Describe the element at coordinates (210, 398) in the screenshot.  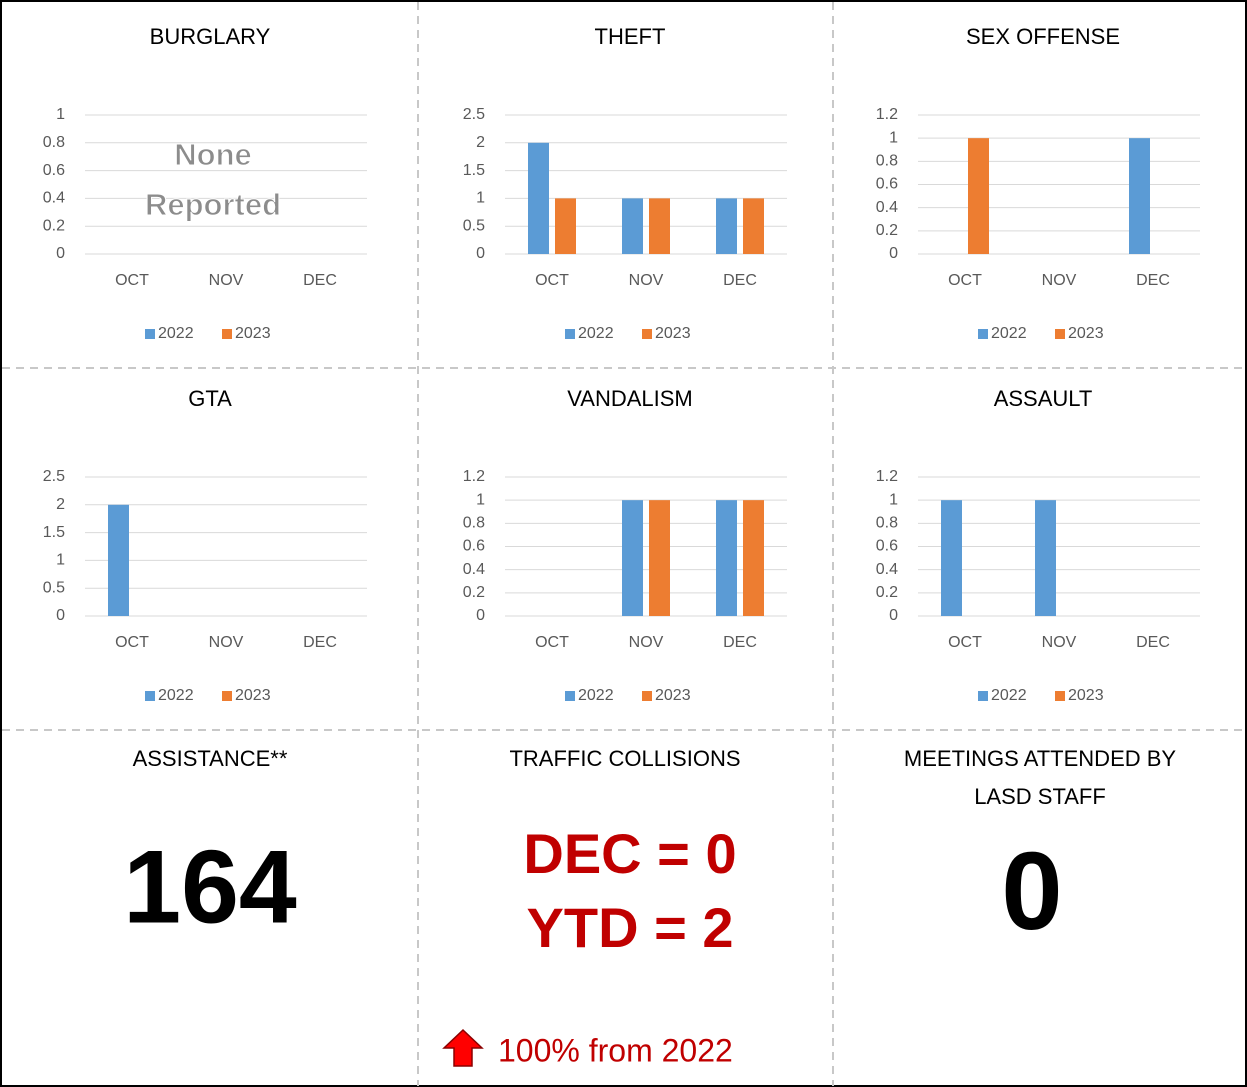
I see `chart-title: GTA` at that location.